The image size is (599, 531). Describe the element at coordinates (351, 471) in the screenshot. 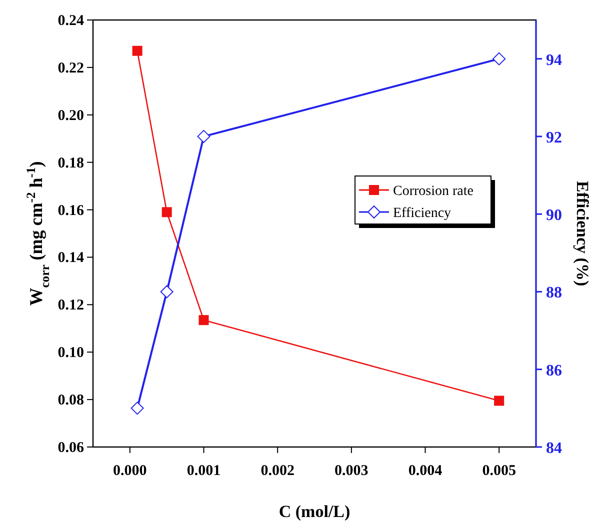

I see `x-tick-label: 0.003` at that location.